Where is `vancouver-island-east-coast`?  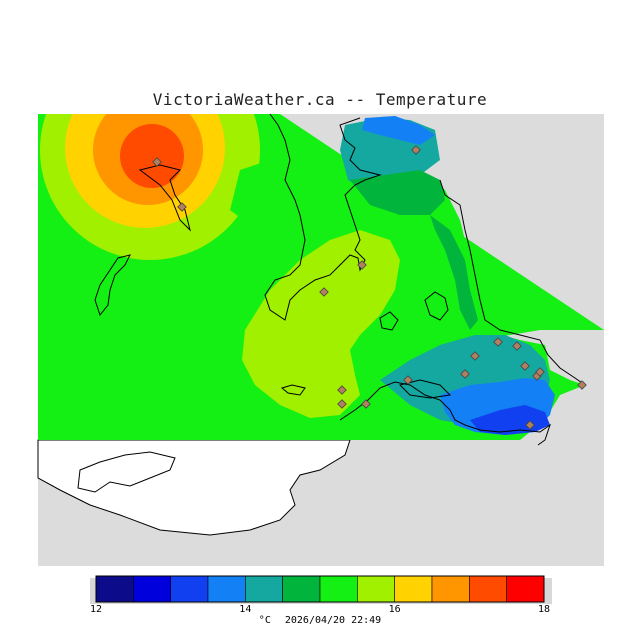 vancouver-island-east-coast is located at coordinates (323, 217).